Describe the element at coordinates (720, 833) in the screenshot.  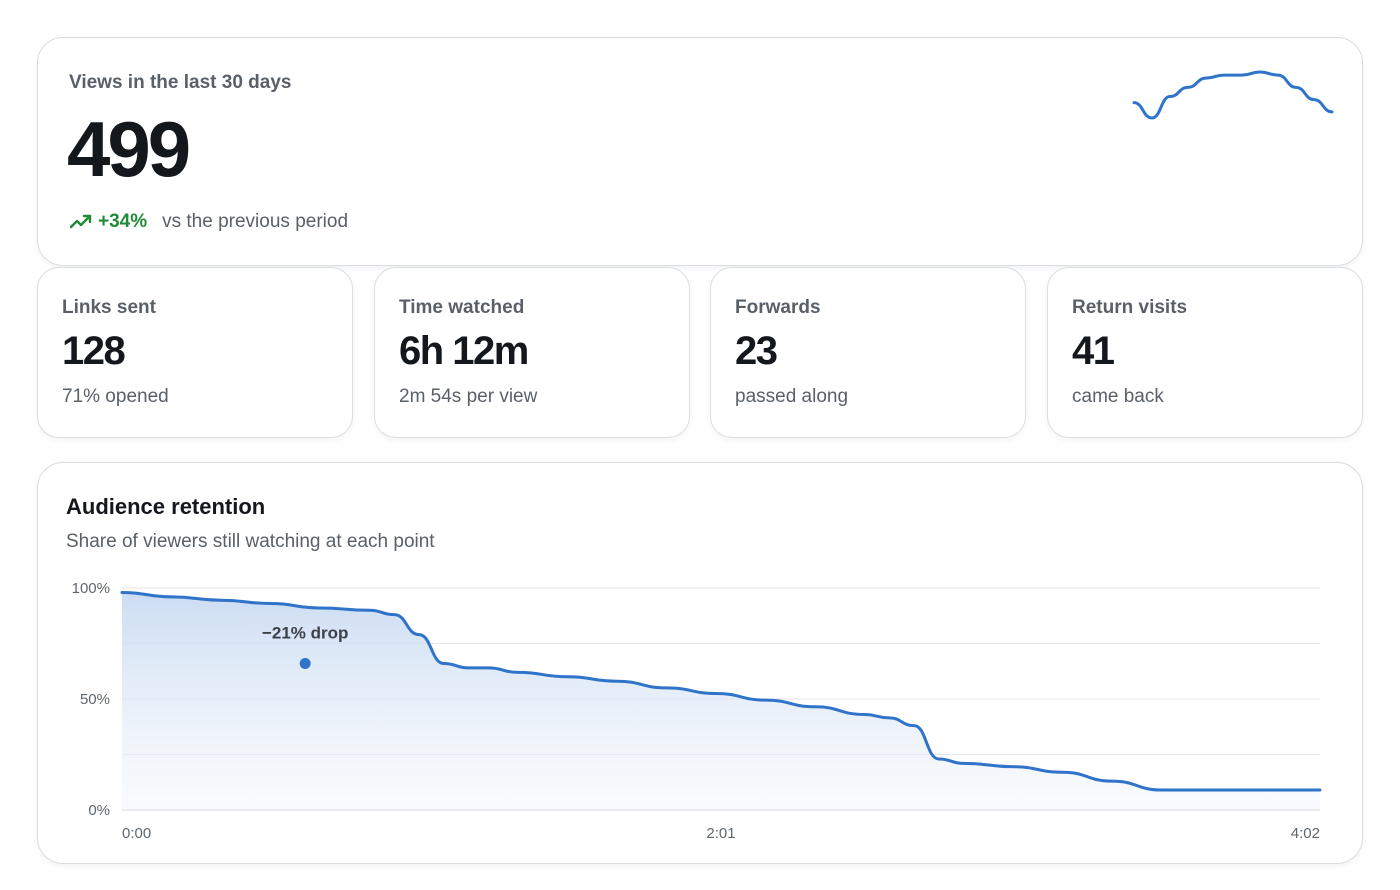
I see `x-tick-label: 2:01` at that location.